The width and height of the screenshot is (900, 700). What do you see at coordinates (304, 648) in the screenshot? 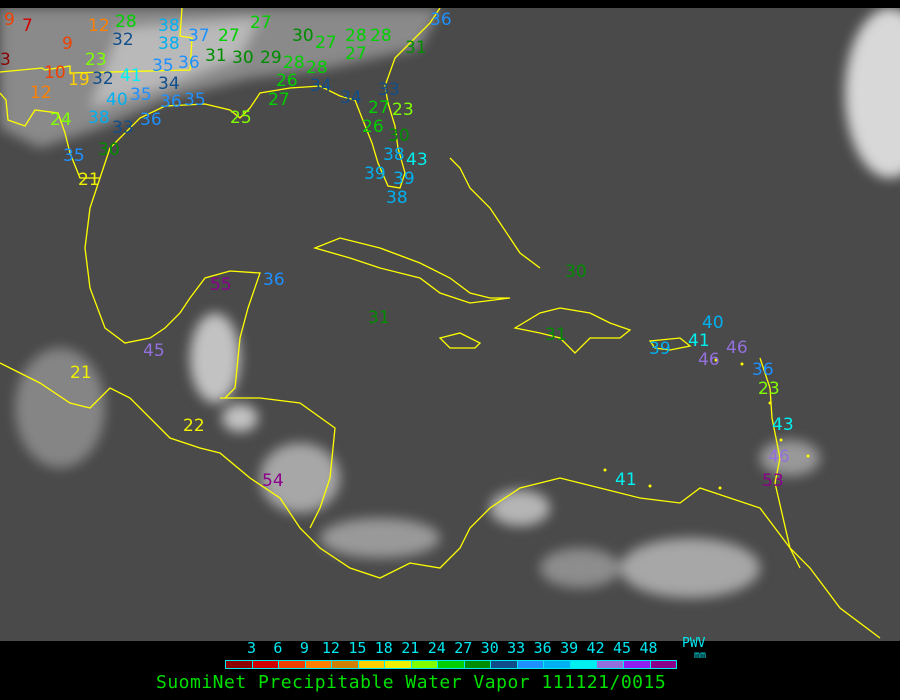
I see `legend-tick: 9` at bounding box center [304, 648].